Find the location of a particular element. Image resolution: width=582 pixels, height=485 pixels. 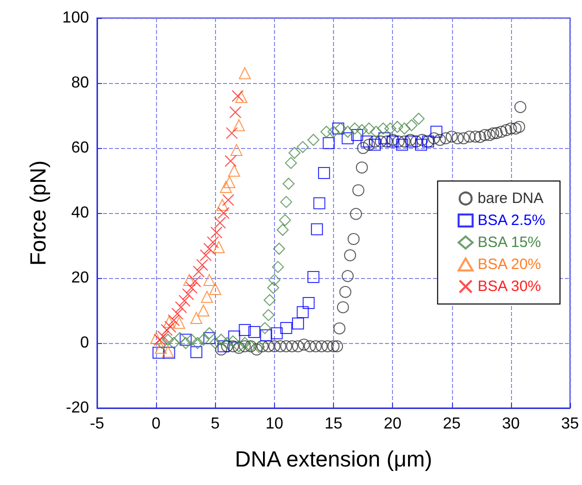

x-tick-label: -5 is located at coordinates (97, 424).